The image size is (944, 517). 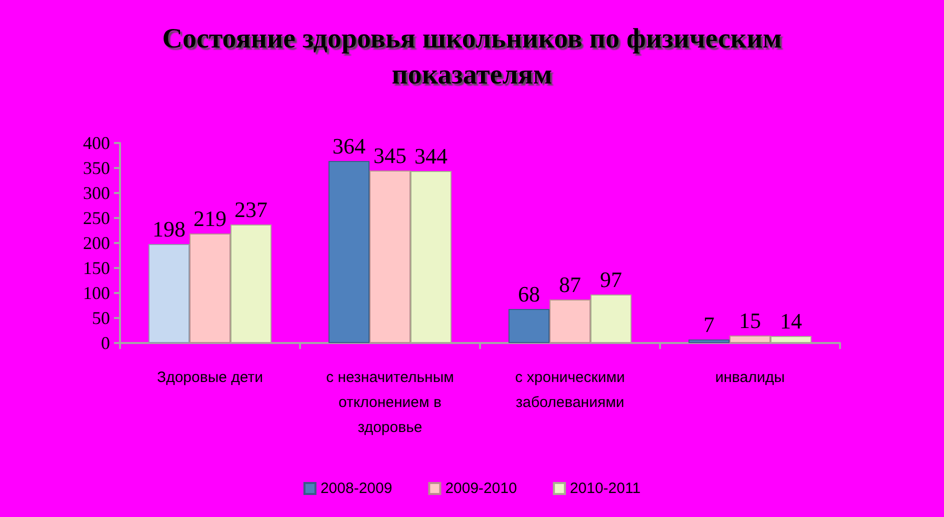 What do you see at coordinates (96, 143) in the screenshot?
I see `y-tick-label: 400` at bounding box center [96, 143].